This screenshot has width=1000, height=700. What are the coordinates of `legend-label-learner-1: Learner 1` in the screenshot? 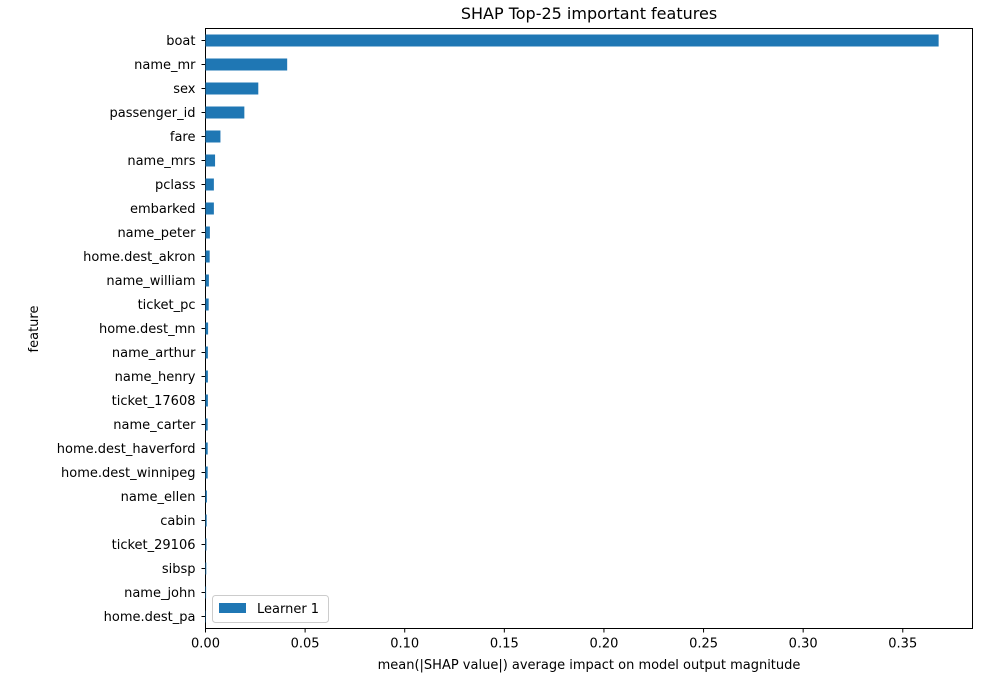 It's located at (288, 609).